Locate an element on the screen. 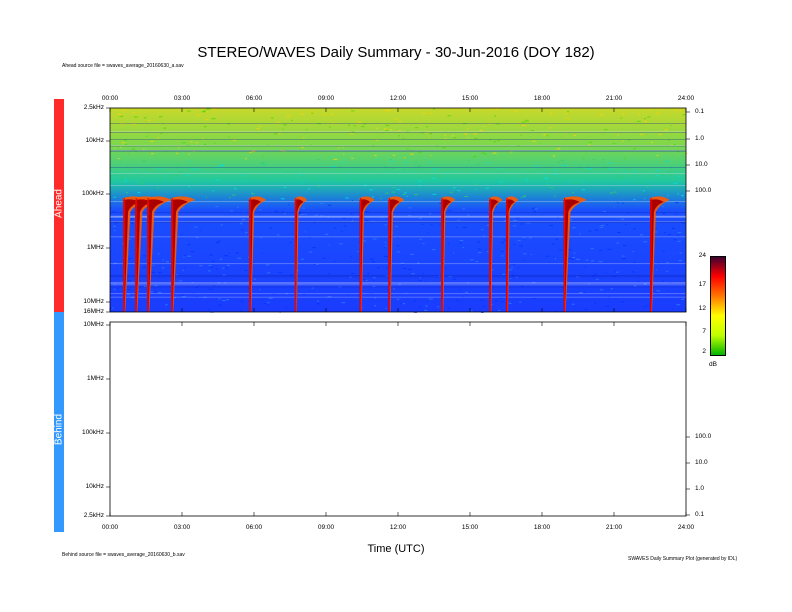  ahead-y-tick-label: 1MHz is located at coordinates (95, 247).